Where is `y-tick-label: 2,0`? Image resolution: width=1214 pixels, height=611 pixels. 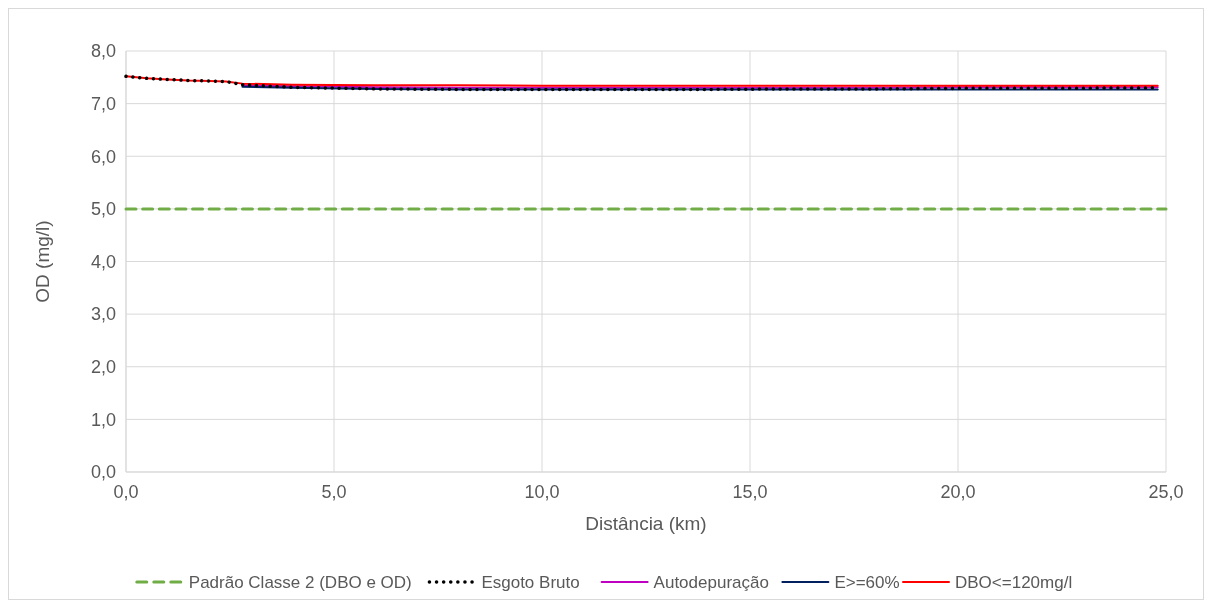 y-tick-label: 2,0 is located at coordinates (103, 367).